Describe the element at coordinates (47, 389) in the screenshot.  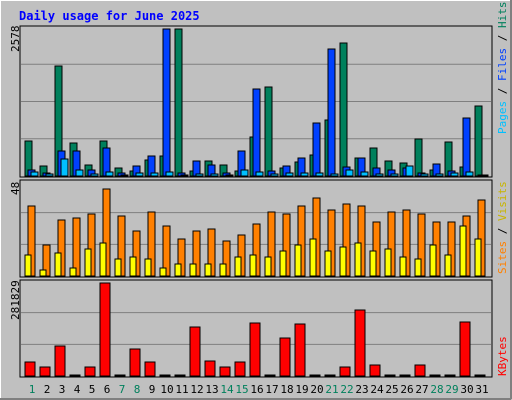
I see `day-label: 2` at that location.